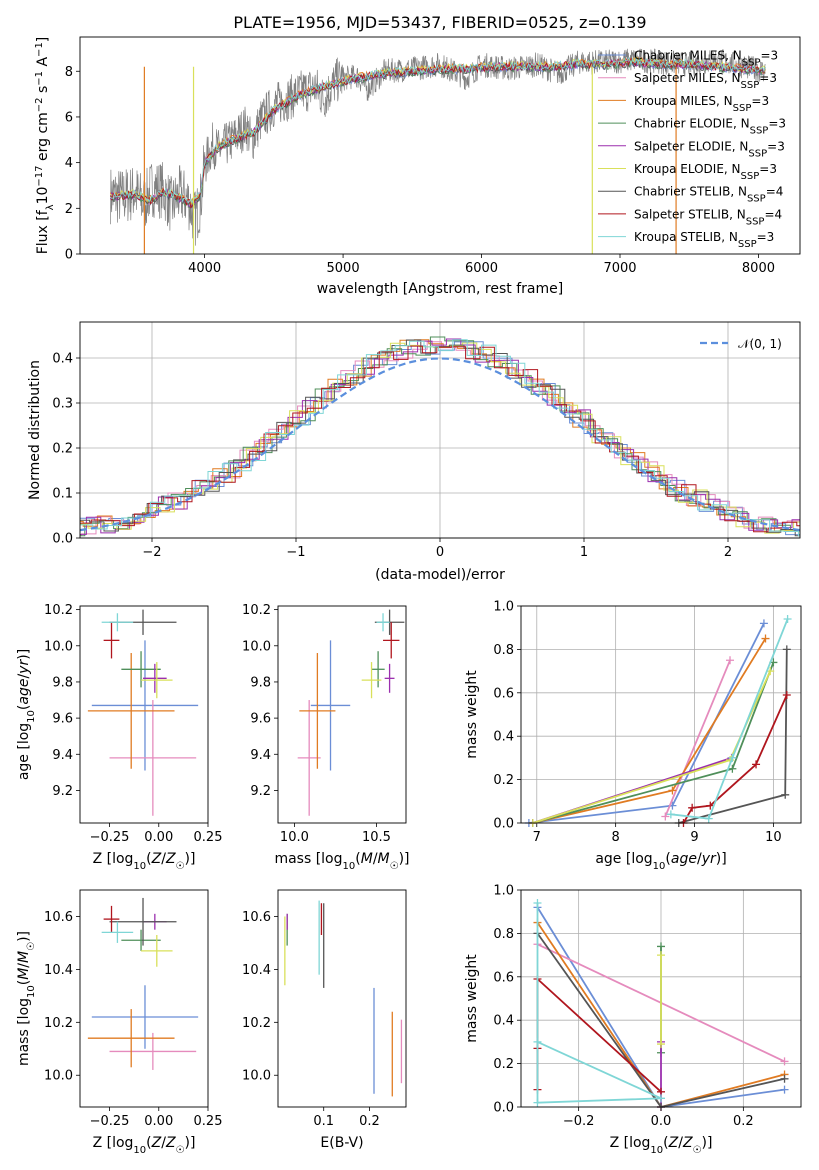 The width and height of the screenshot is (819, 1170). Describe the element at coordinates (43, 231) in the screenshot. I see `spectrum-ylabel-part: Flux [f` at that location.